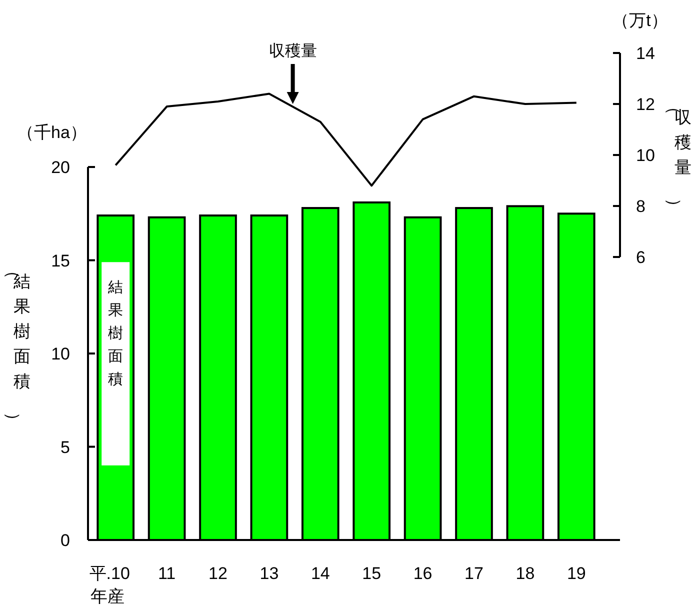  I want to click on x-tick-label: 15, so click(372, 573).